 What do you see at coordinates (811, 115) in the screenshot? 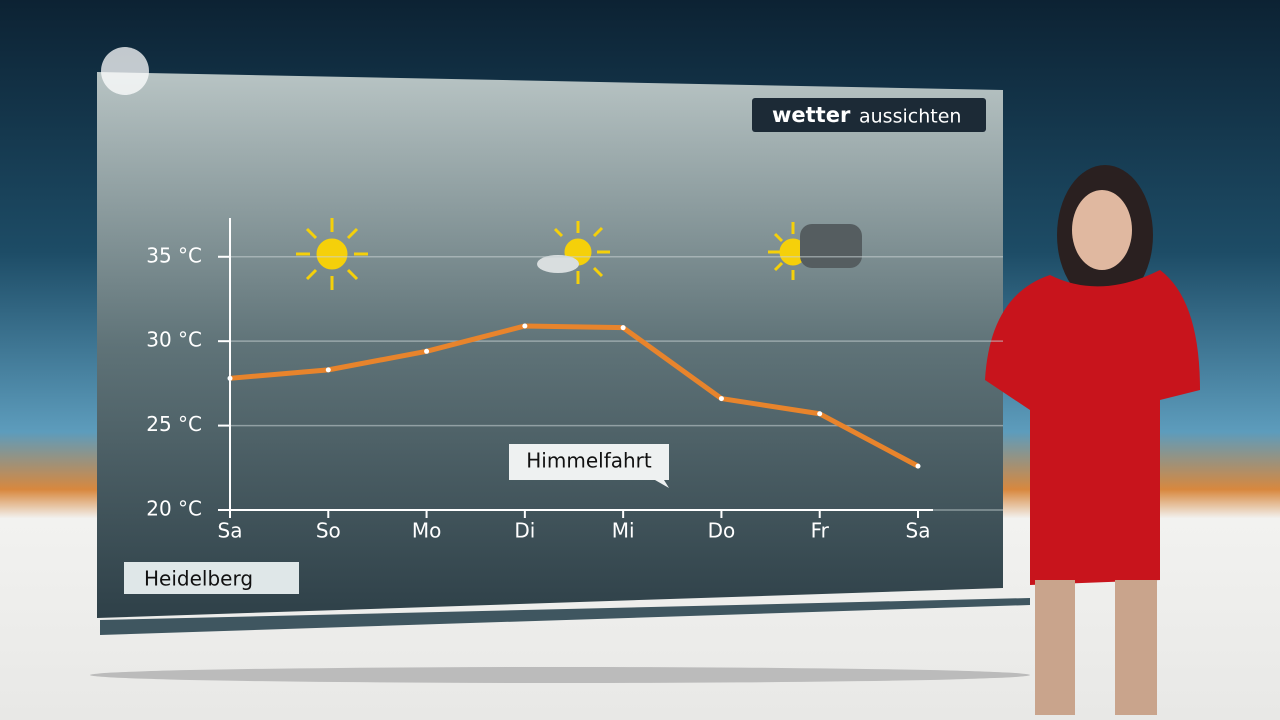
I see `brand-strong: wetter` at bounding box center [811, 115].